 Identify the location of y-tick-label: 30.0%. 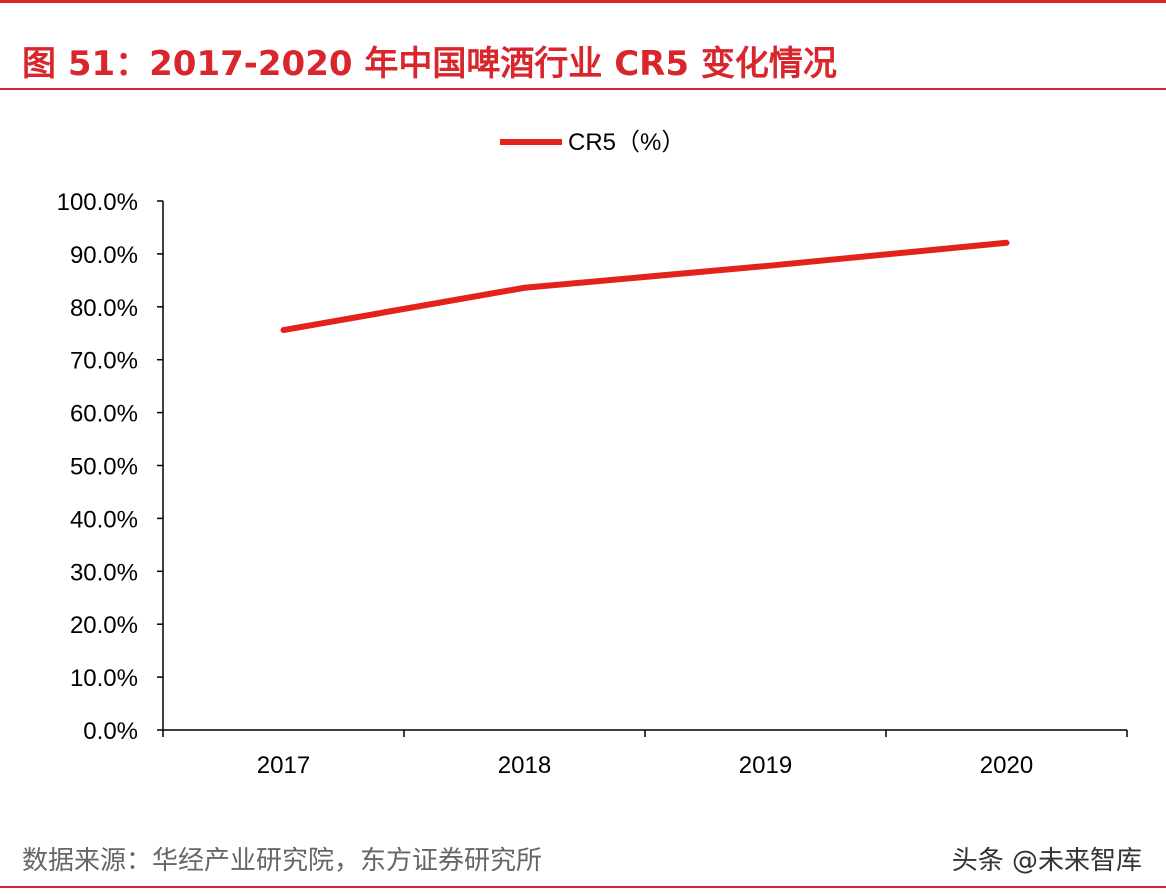
(104, 572).